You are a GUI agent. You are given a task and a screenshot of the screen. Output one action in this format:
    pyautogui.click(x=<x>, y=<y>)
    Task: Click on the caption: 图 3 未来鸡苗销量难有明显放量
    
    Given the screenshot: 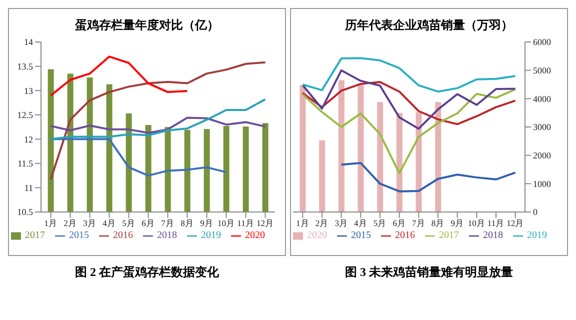 What is the action you would take?
    pyautogui.click(x=429, y=272)
    